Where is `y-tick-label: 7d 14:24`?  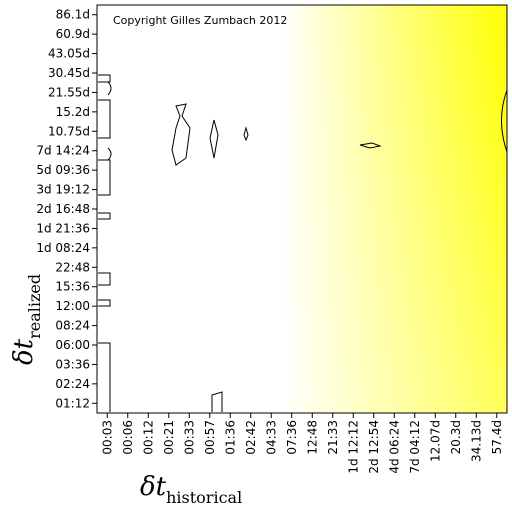
y-tick-label: 7d 14:24 is located at coordinates (63, 151).